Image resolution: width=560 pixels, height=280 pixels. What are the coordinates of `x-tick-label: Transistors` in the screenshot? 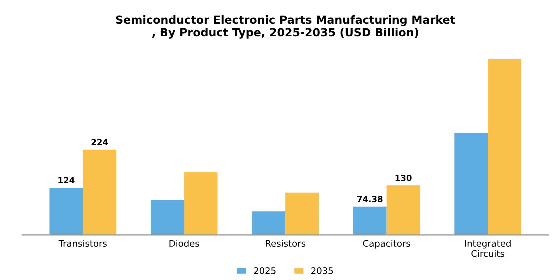 It's located at (82, 244).